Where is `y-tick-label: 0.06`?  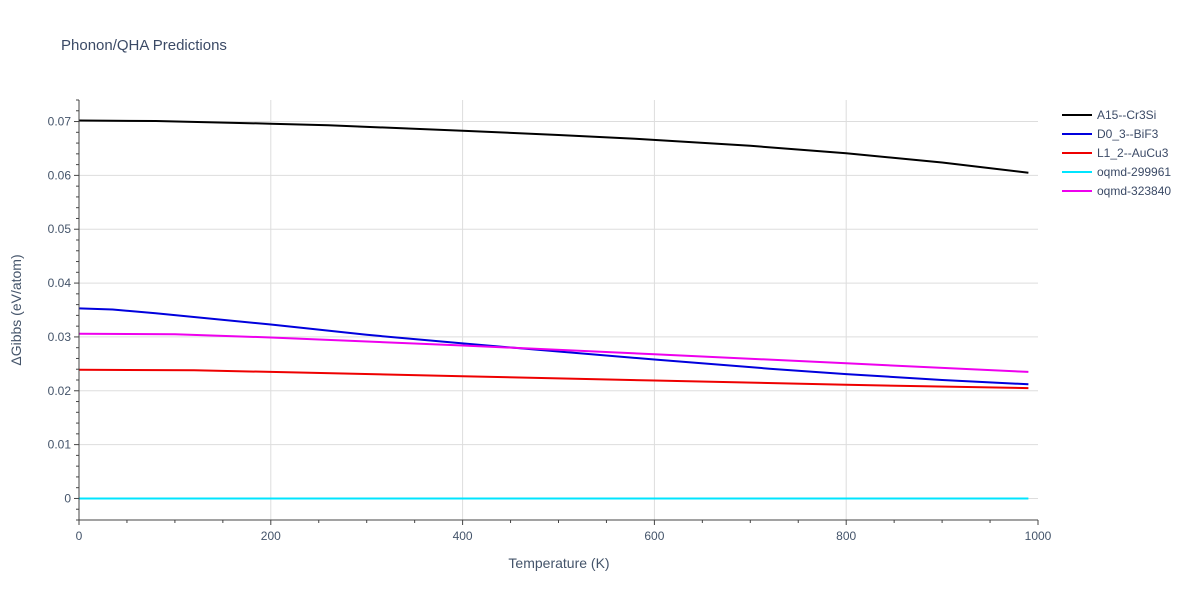
y-tick-label: 0.06 is located at coordinates (60, 175).